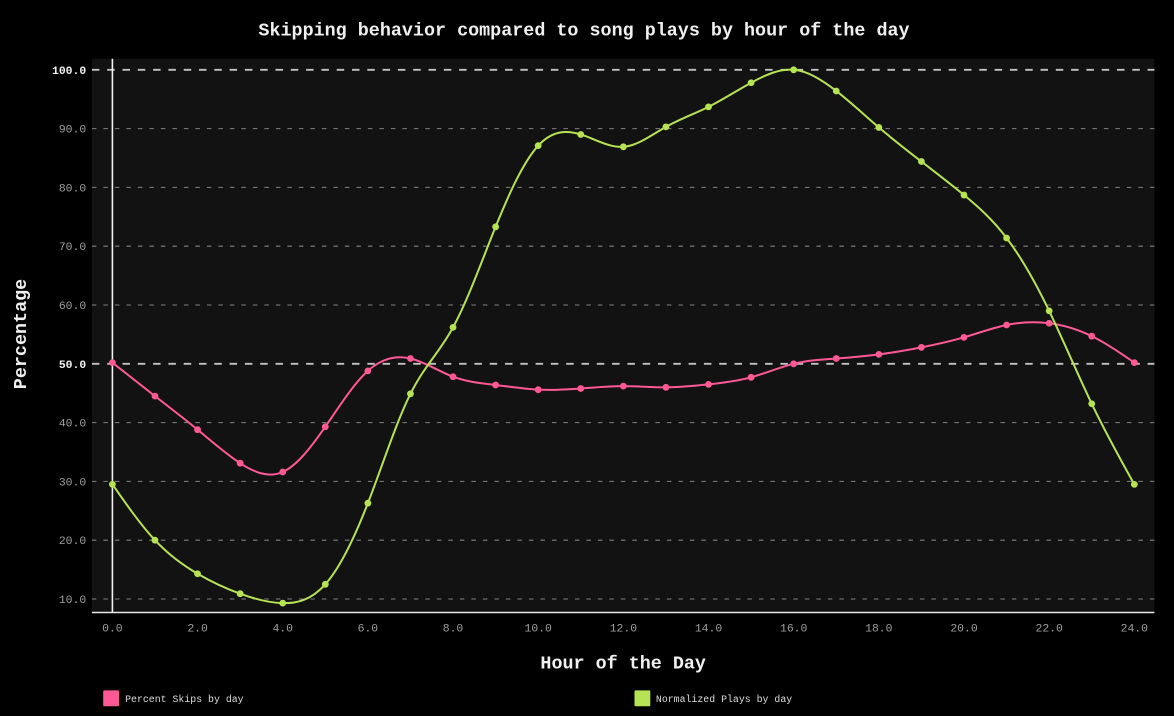 The image size is (1174, 716). What do you see at coordinates (724, 699) in the screenshot?
I see `svg-text: Normalized Plays by day` at bounding box center [724, 699].